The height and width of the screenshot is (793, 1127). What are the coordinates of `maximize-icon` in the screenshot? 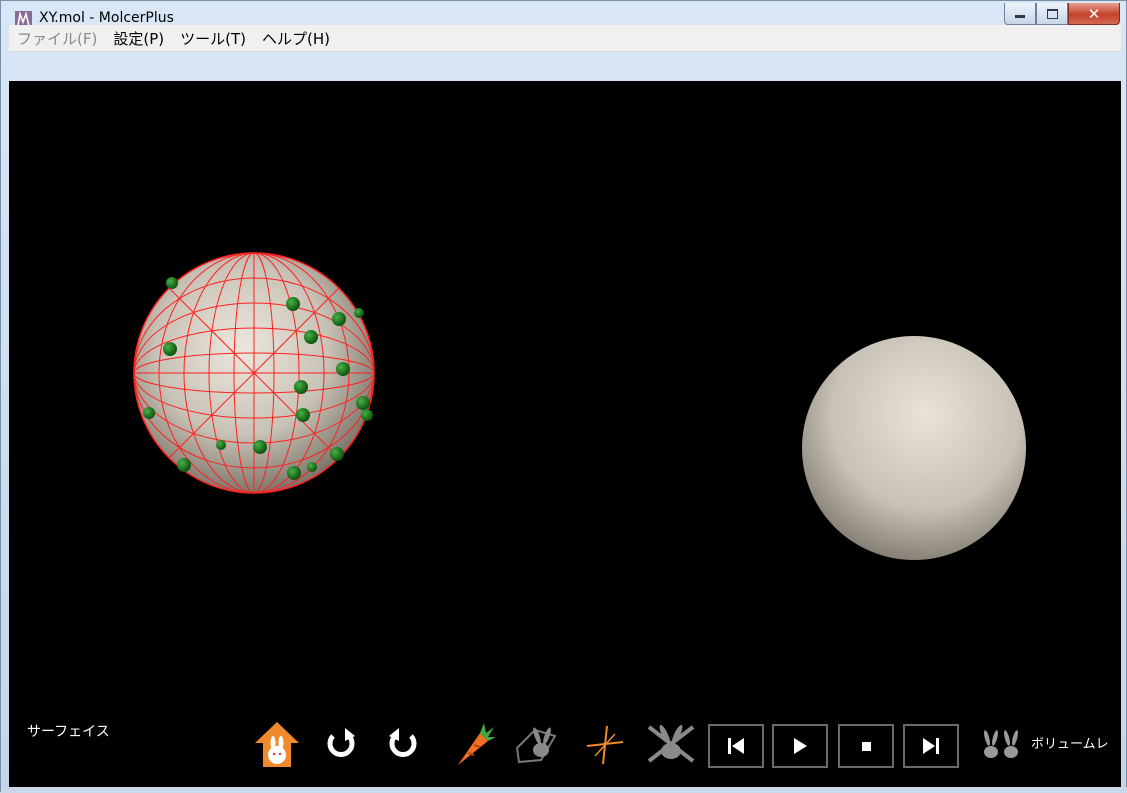 It's located at (1052, 13).